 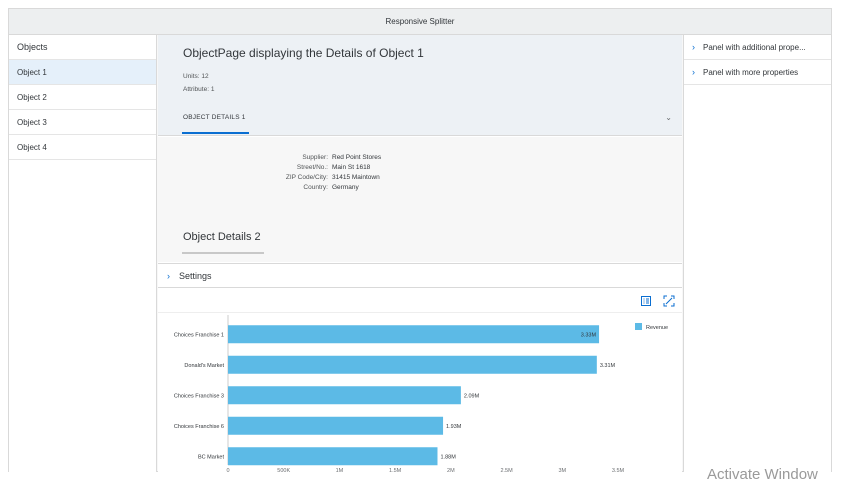 What do you see at coordinates (345, 187) in the screenshot?
I see `form-value: Germany` at bounding box center [345, 187].